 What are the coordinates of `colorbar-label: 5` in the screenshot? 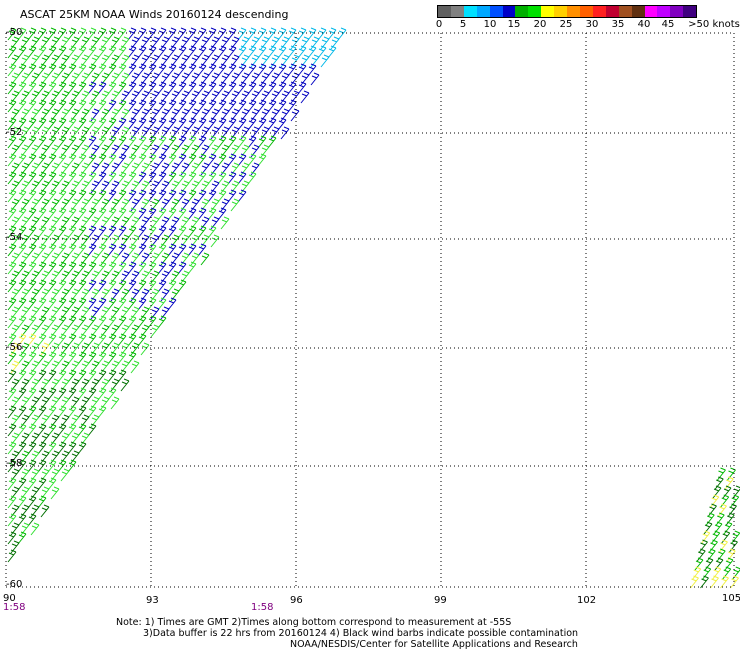 It's located at (463, 24).